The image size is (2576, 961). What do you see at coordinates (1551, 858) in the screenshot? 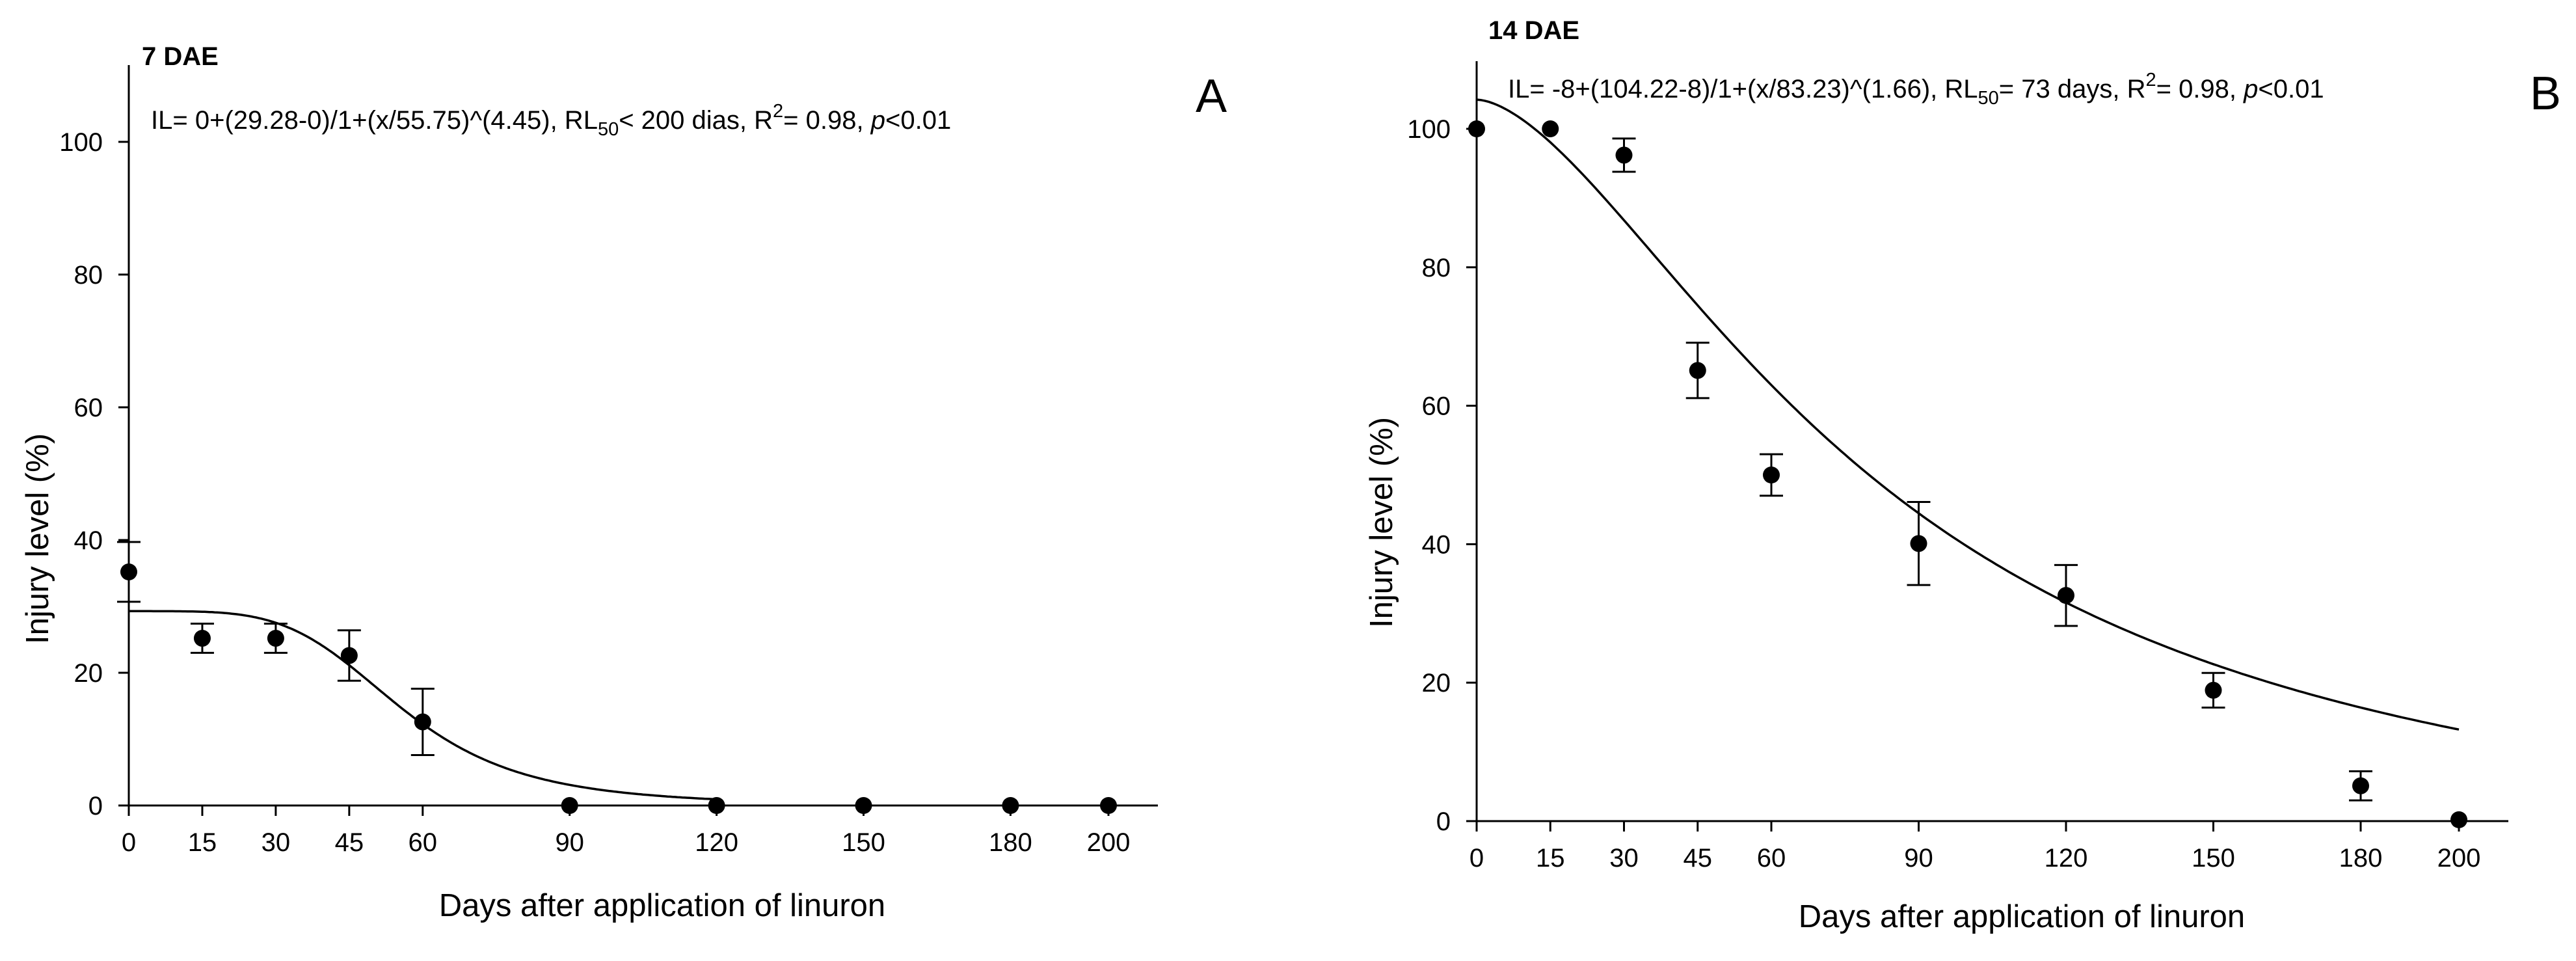
I see `panel-b-x-tick-label: 15` at bounding box center [1551, 858].